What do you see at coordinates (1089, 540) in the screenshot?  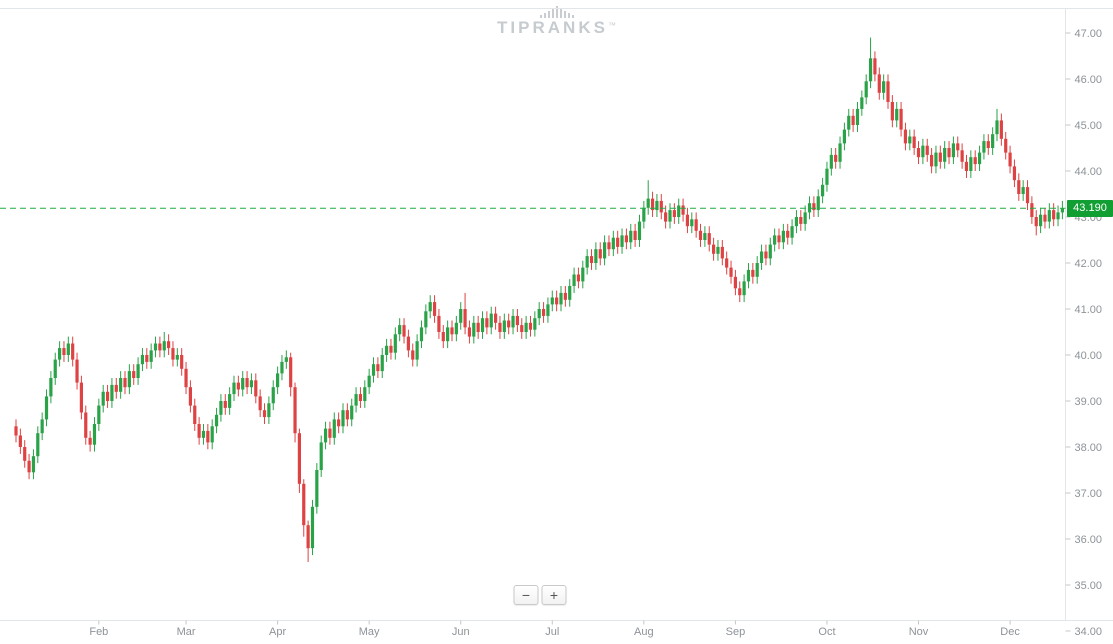 I see `y-tick-label: 36.00` at bounding box center [1089, 540].